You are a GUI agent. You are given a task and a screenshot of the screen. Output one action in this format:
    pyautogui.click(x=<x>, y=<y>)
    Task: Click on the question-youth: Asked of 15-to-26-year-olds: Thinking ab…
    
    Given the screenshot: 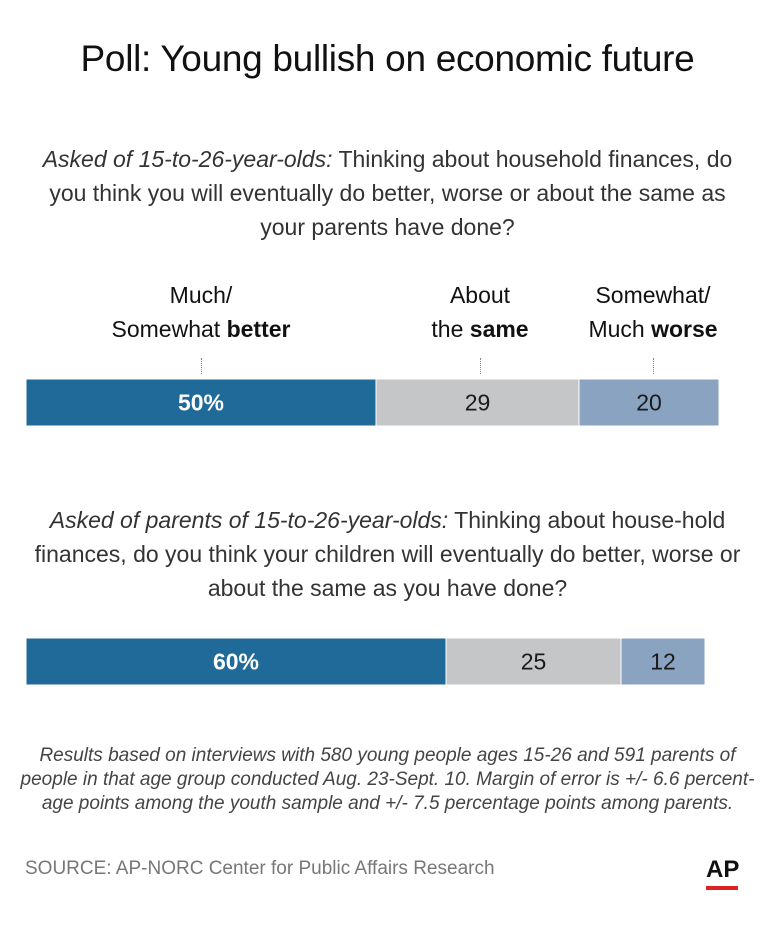 What is the action you would take?
    pyautogui.click(x=387, y=193)
    